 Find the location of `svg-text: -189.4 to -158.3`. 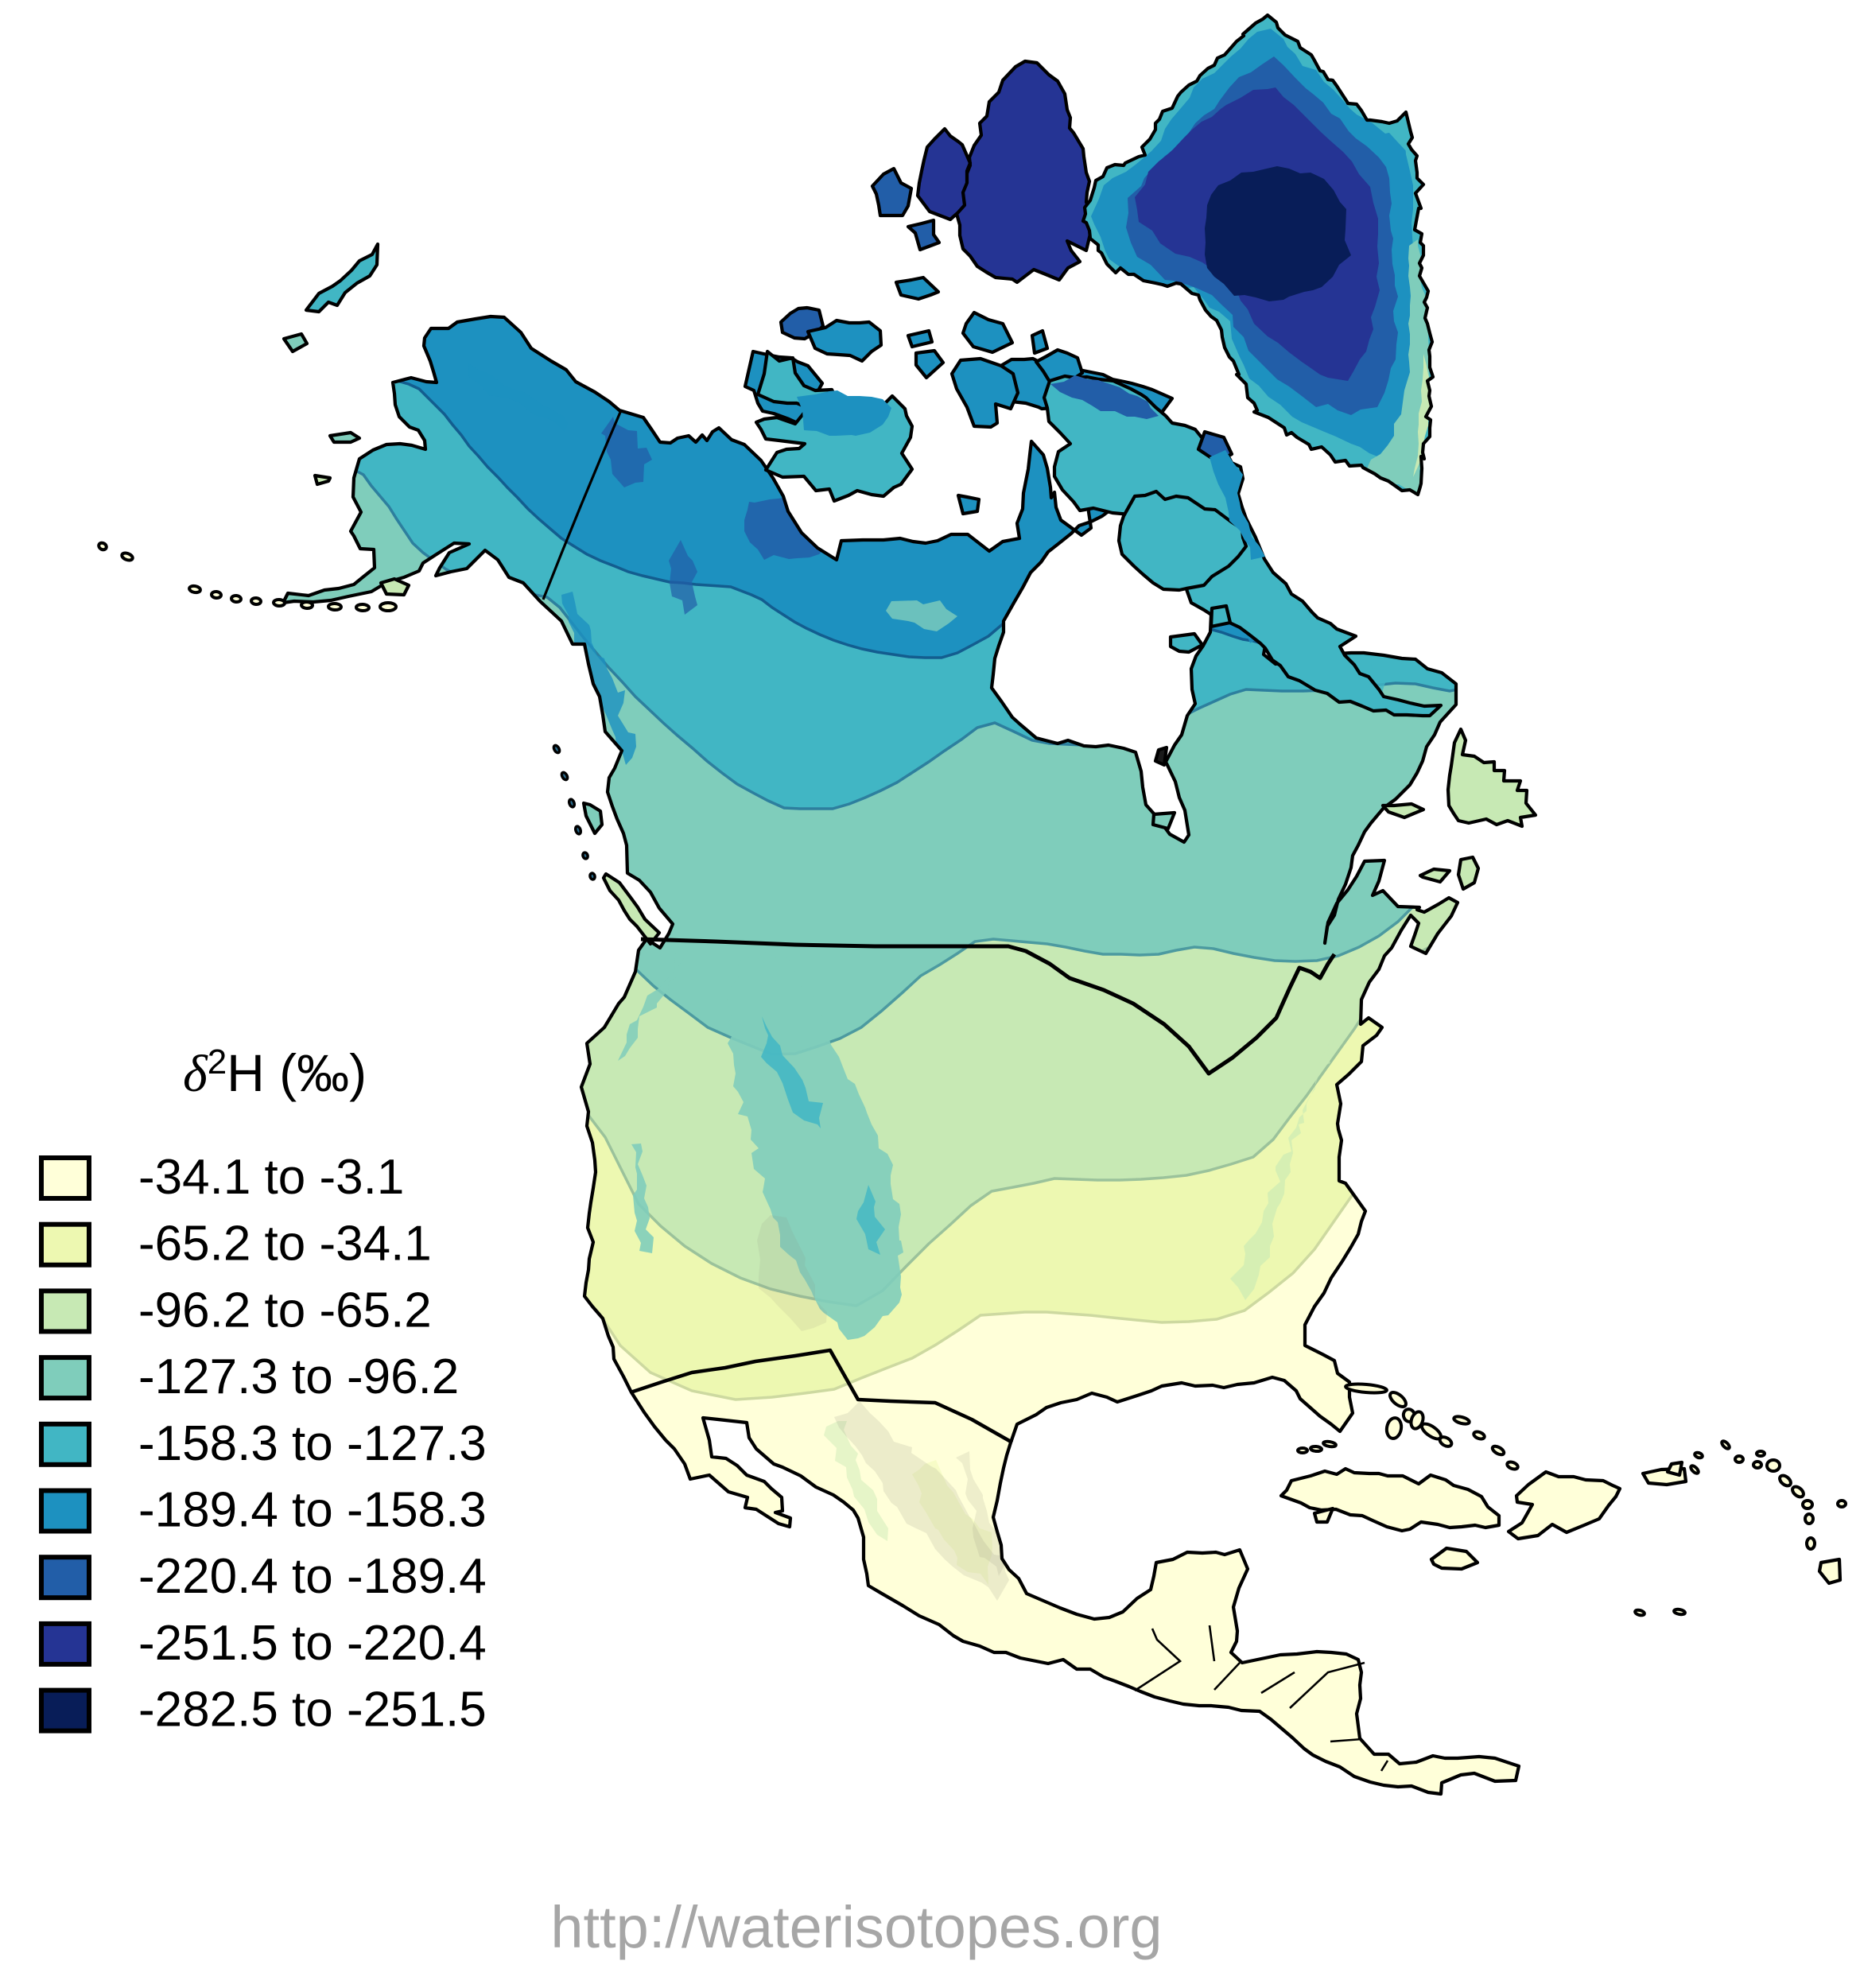

svg-text: -189.4 to -158.3 is located at coordinates (312, 1510).